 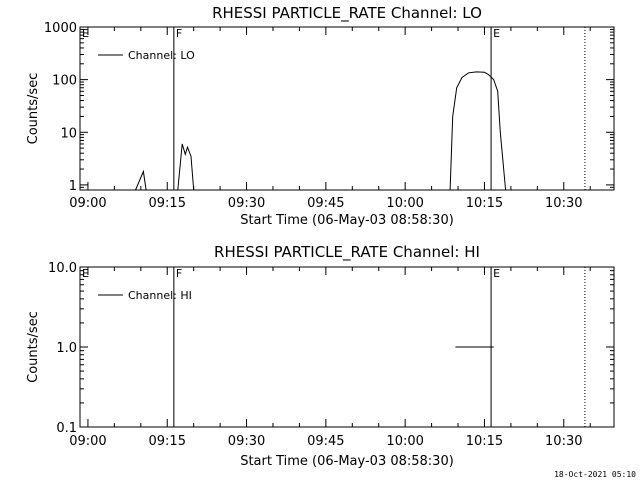 I want to click on legend-entry: Channel: LO, so click(x=161, y=55).